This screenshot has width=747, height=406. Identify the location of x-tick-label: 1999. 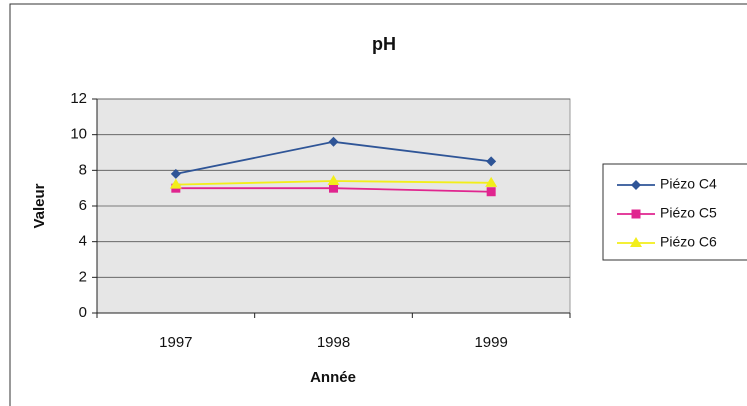
(490, 342).